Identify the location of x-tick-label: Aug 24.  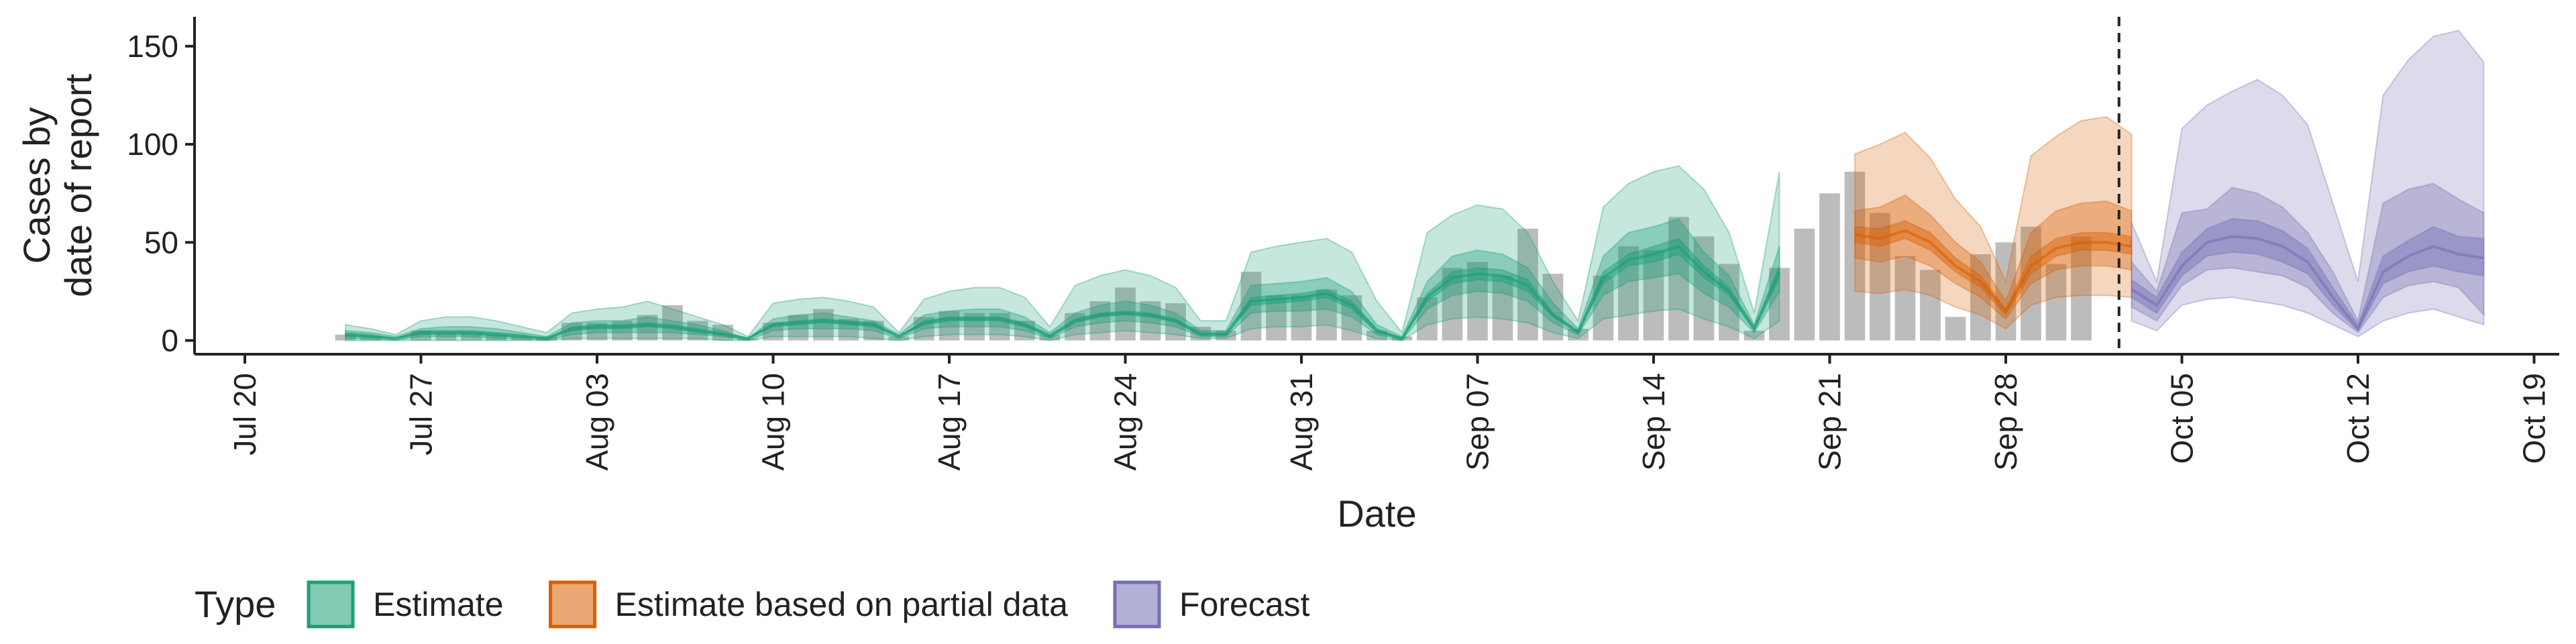
(1125, 422).